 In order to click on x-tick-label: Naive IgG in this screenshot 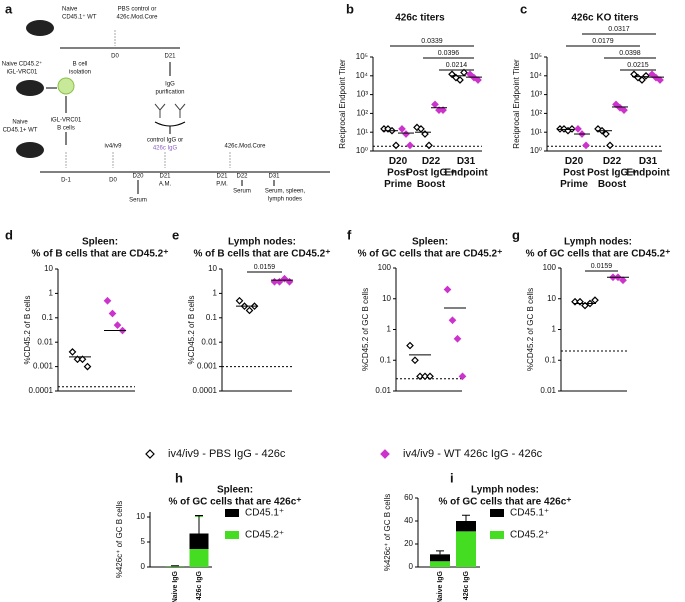, I will do `click(440, 586)`.